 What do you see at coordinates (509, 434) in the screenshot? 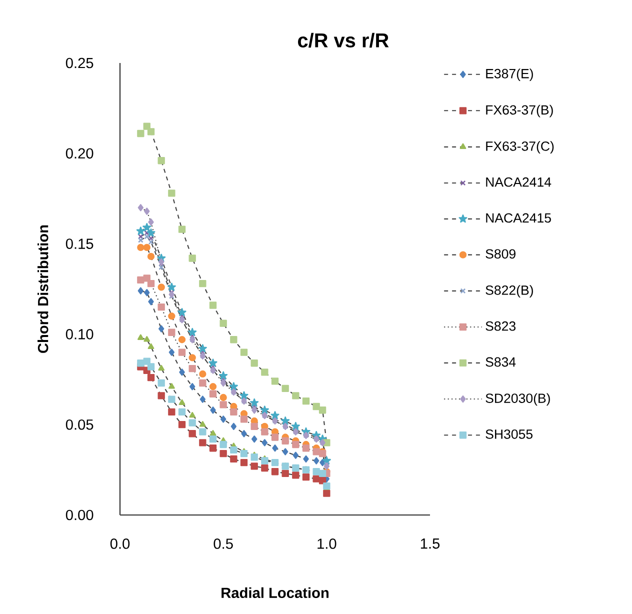
I see `legend-label: SH3055` at bounding box center [509, 434].